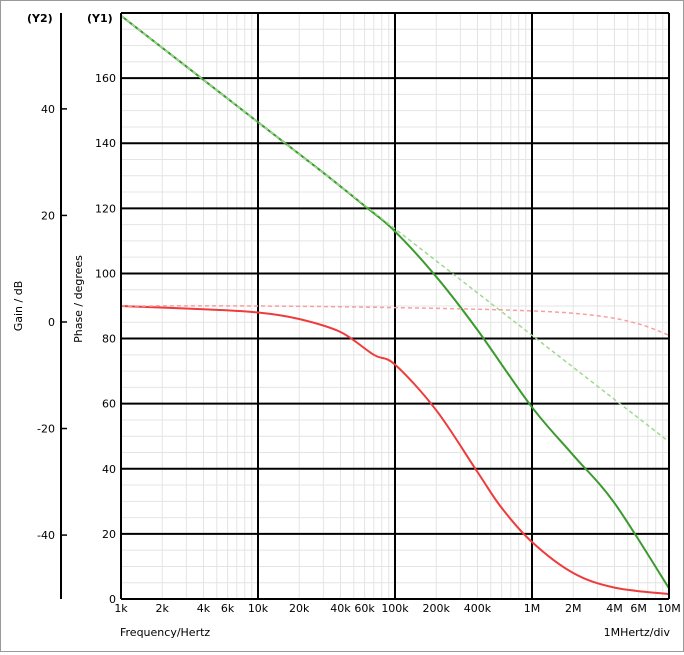 This screenshot has width=684, height=655. What do you see at coordinates (109, 469) in the screenshot?
I see `y1-tick-label: 40` at bounding box center [109, 469].